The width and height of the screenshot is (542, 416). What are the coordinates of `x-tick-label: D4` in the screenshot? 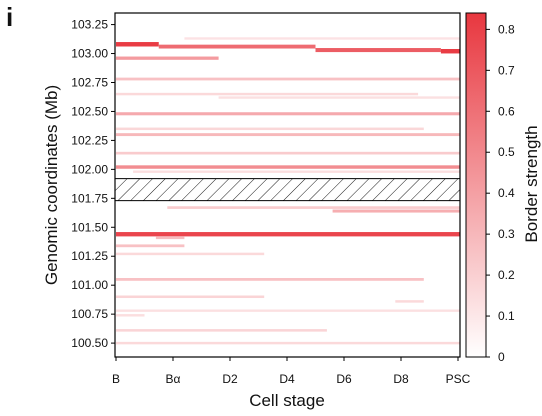 It's located at (287, 379).